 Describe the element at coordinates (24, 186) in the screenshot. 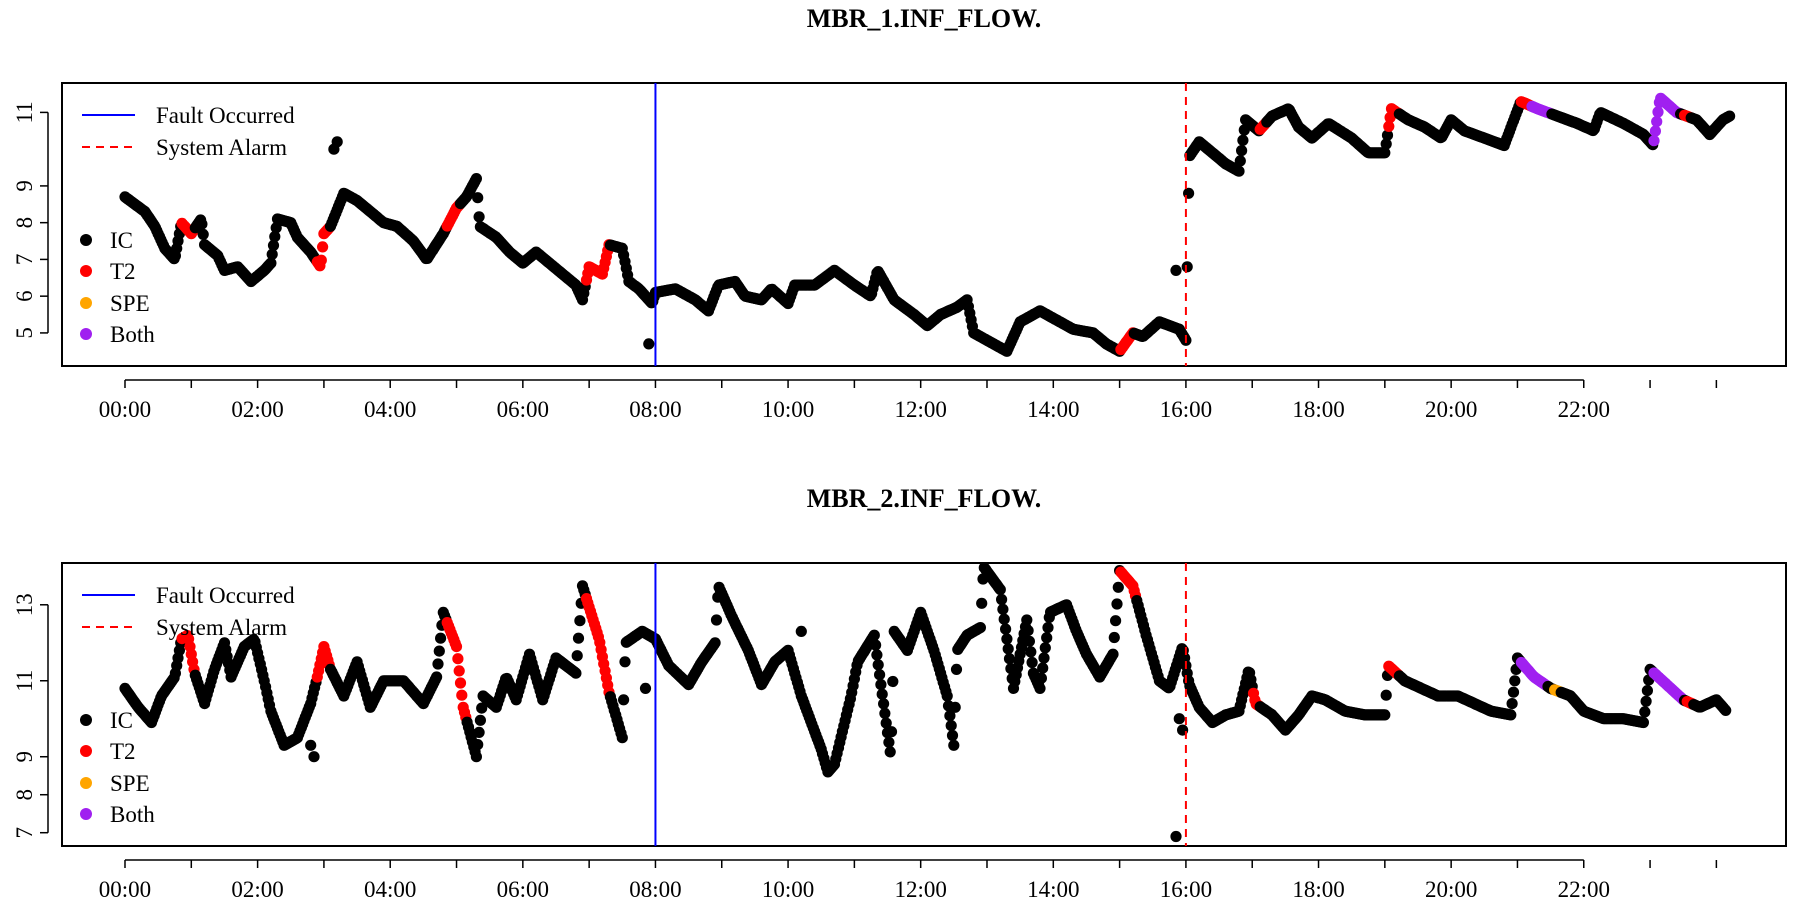

I see `y-tick-label: 9` at that location.